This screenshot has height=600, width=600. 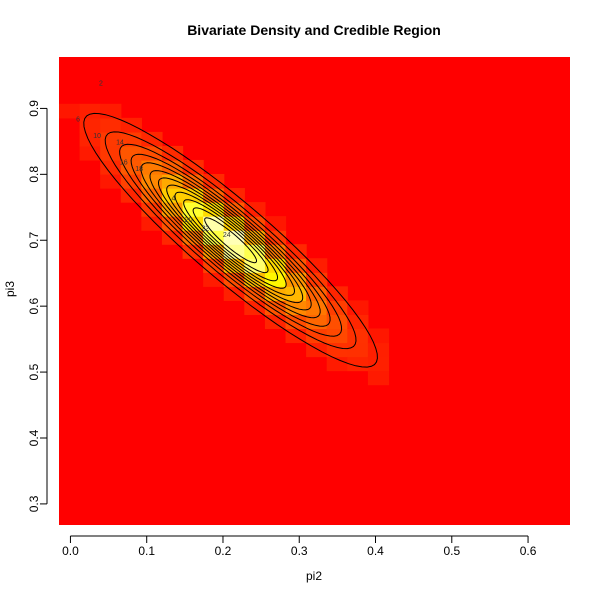 What do you see at coordinates (10, 289) in the screenshot?
I see `y-axis-label: pi3` at bounding box center [10, 289].